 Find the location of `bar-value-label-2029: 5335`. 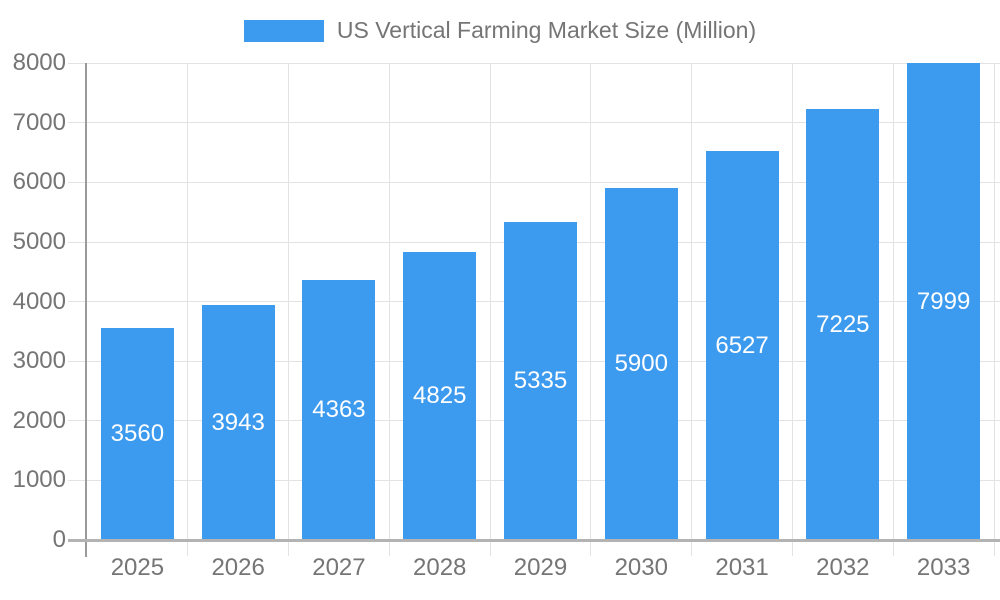

bar-value-label-2029: 5335 is located at coordinates (540, 381).